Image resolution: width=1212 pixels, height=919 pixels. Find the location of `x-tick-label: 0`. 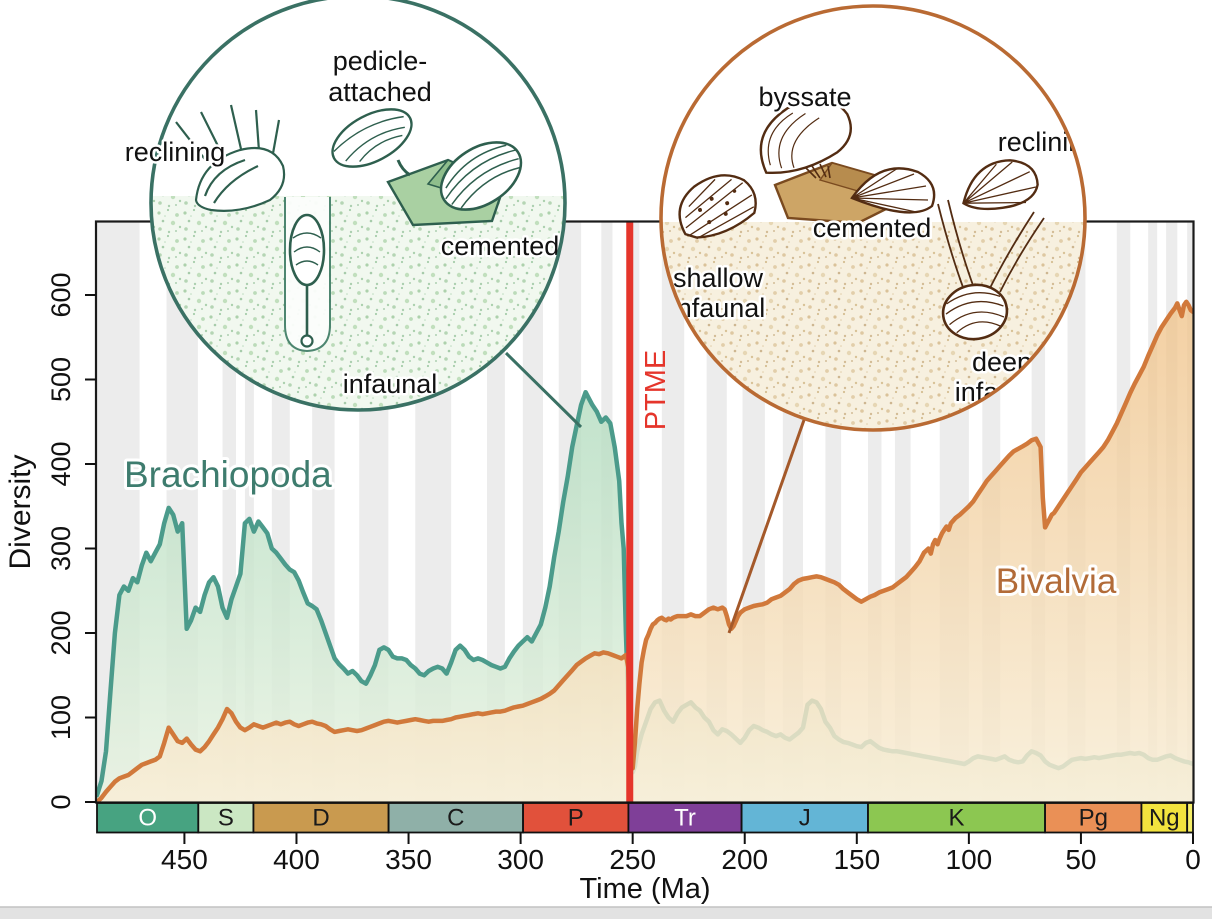

x-tick-label: 0 is located at coordinates (1193, 859).